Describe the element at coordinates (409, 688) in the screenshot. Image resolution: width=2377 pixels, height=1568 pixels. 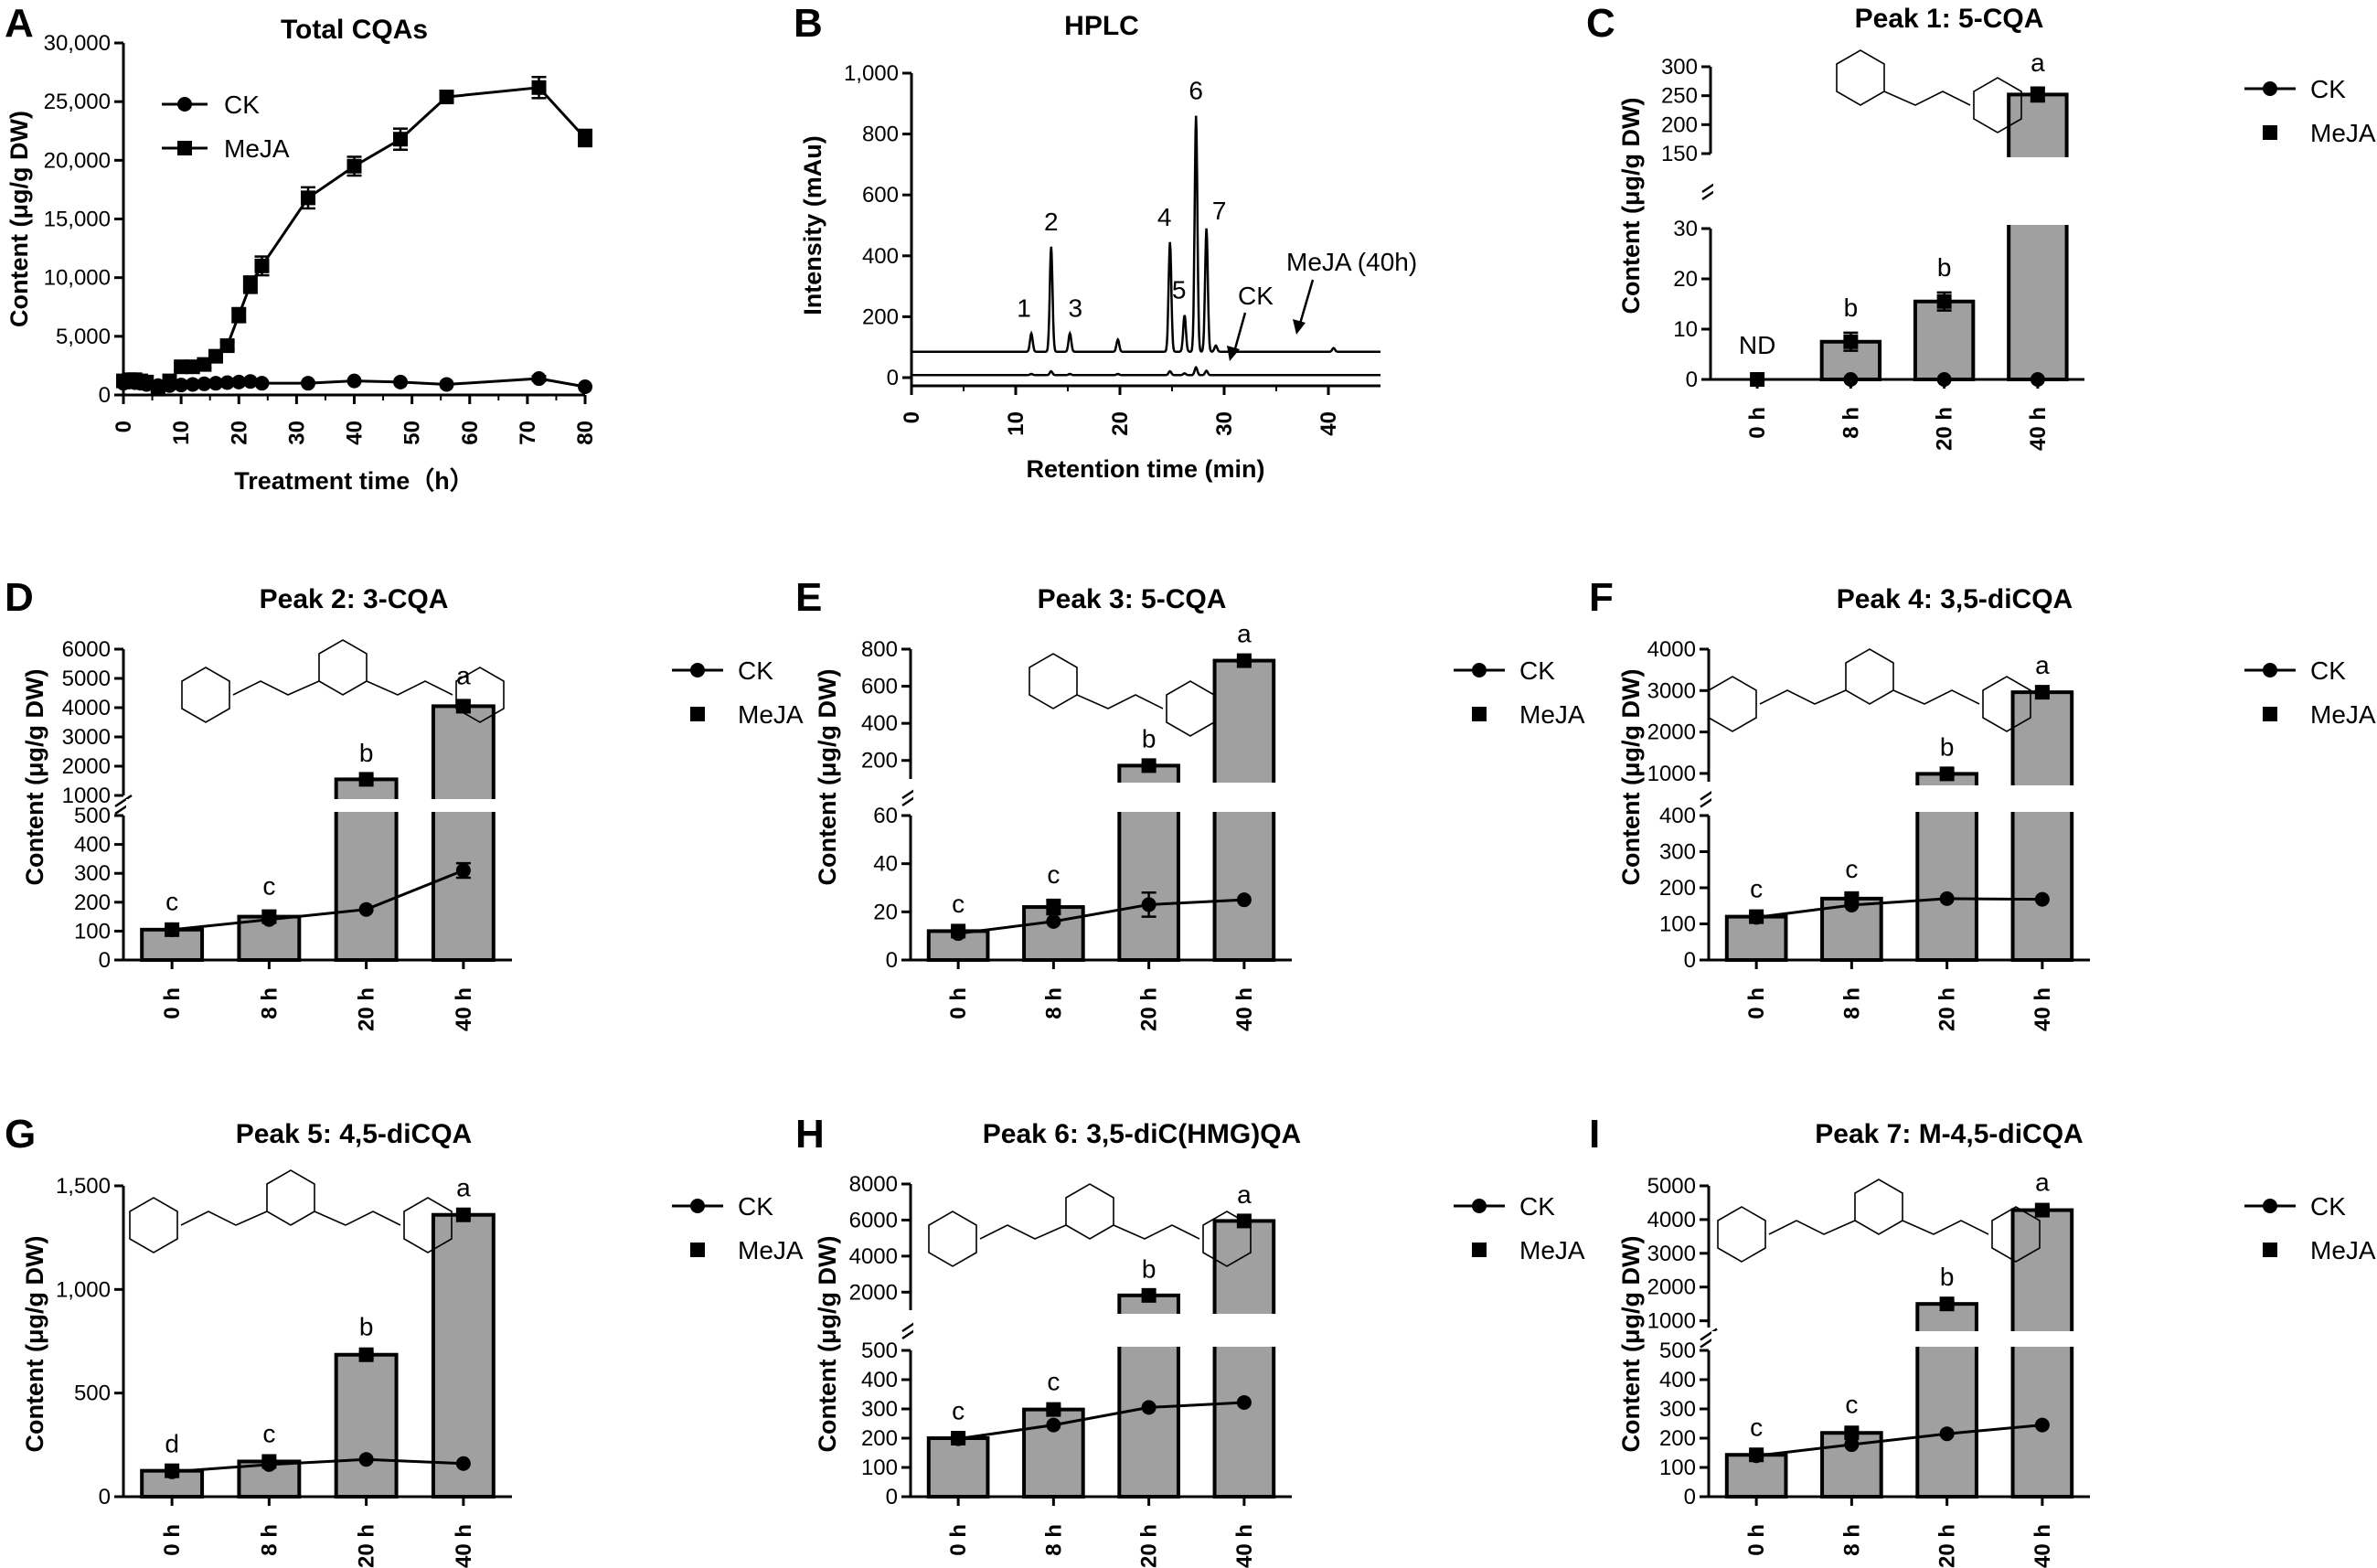
I see `structure-d-ester-chain` at that location.